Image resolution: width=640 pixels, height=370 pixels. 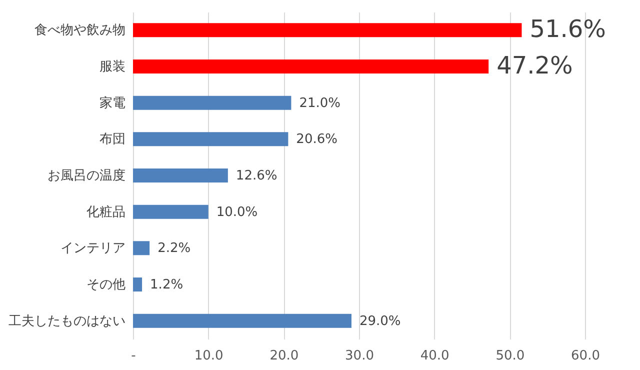 What do you see at coordinates (93, 248) in the screenshot?
I see `y-tick-label: インテリア` at bounding box center [93, 248].